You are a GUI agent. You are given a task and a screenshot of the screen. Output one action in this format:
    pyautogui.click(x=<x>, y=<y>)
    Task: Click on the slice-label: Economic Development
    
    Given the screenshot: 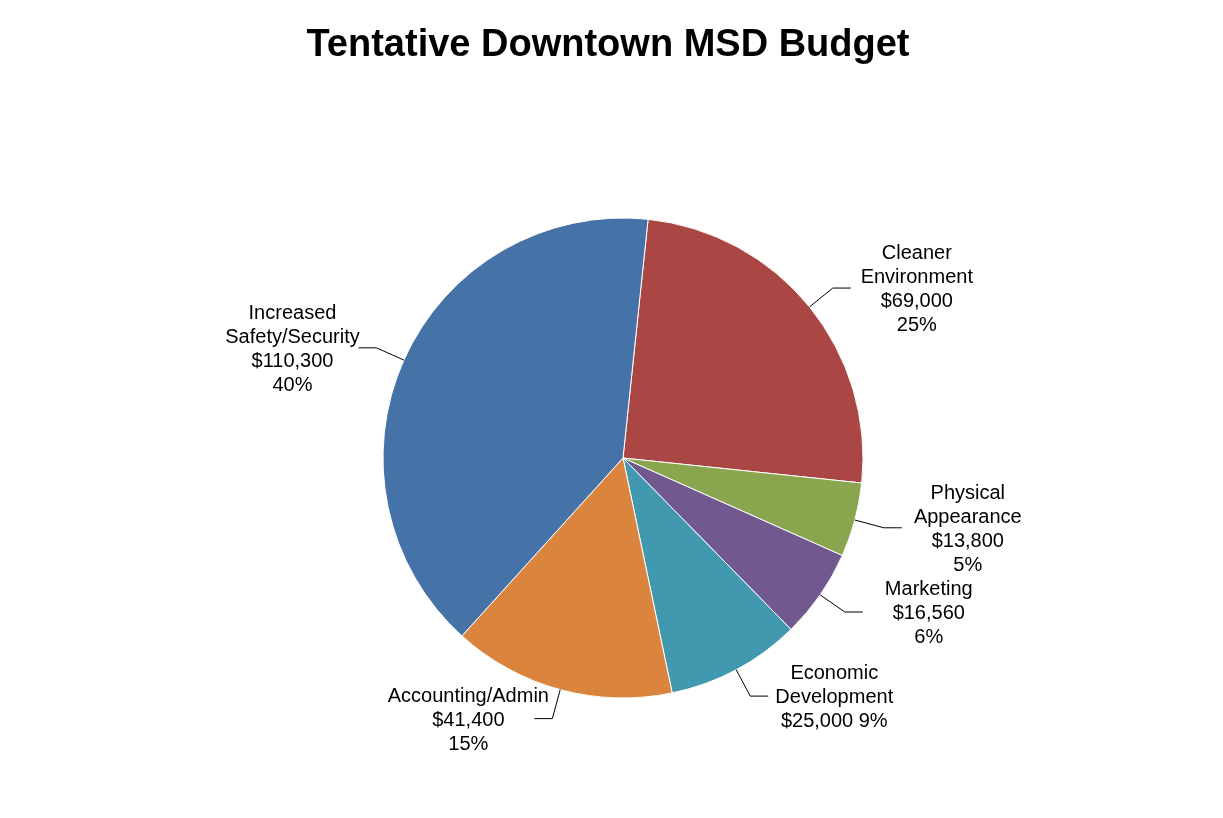 What is the action you would take?
    pyautogui.click(x=834, y=684)
    